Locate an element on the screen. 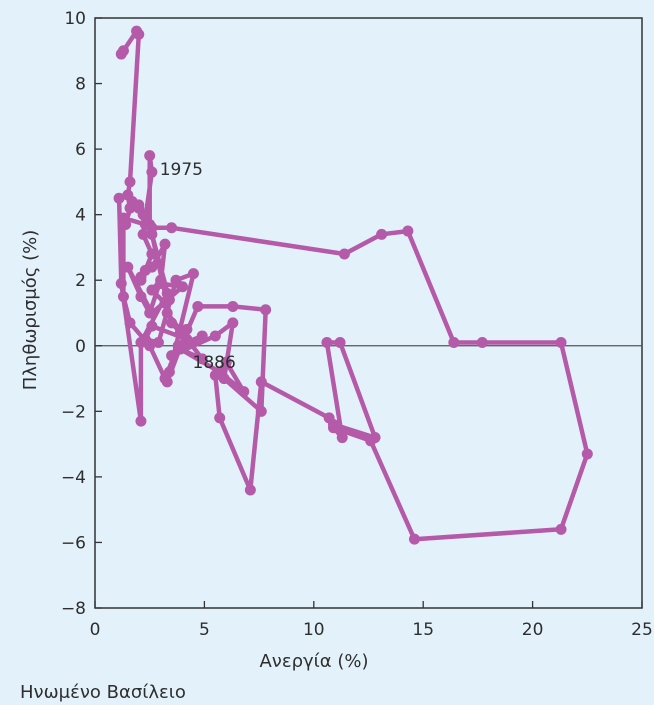 The image size is (654, 705). y-axis-label: Πληθωρισμός (%) is located at coordinates (30, 310).